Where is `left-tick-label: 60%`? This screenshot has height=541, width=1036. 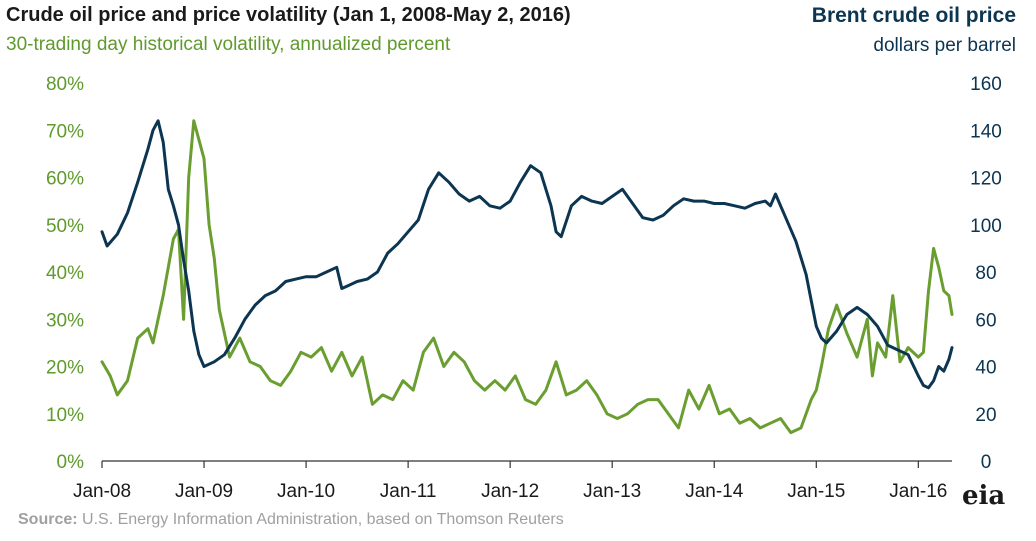 left-tick-label: 60% is located at coordinates (65, 179).